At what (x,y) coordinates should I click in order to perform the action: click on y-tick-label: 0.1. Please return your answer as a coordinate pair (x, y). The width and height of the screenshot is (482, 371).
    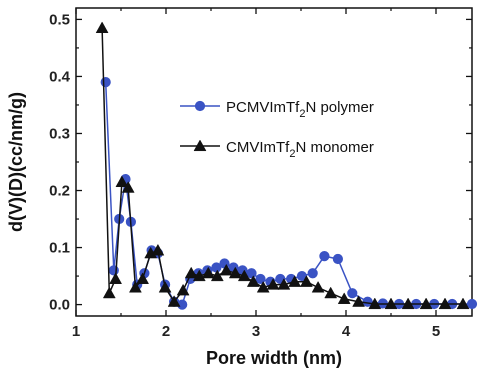
    Looking at the image, I should click on (59, 248).